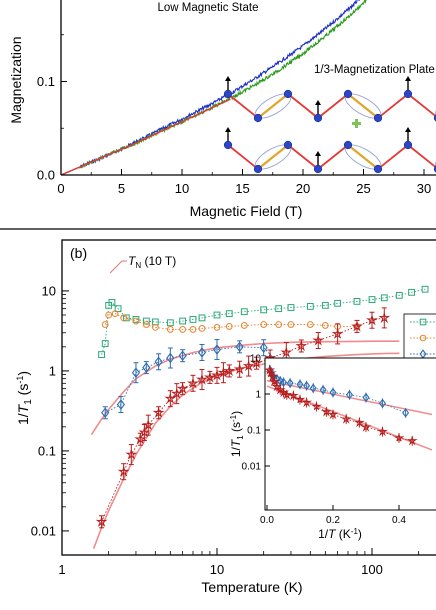 This screenshot has height=610, width=436. What do you see at coordinates (372, 569) in the screenshot?
I see `panel-b-xtick-label: 100` at bounding box center [372, 569].